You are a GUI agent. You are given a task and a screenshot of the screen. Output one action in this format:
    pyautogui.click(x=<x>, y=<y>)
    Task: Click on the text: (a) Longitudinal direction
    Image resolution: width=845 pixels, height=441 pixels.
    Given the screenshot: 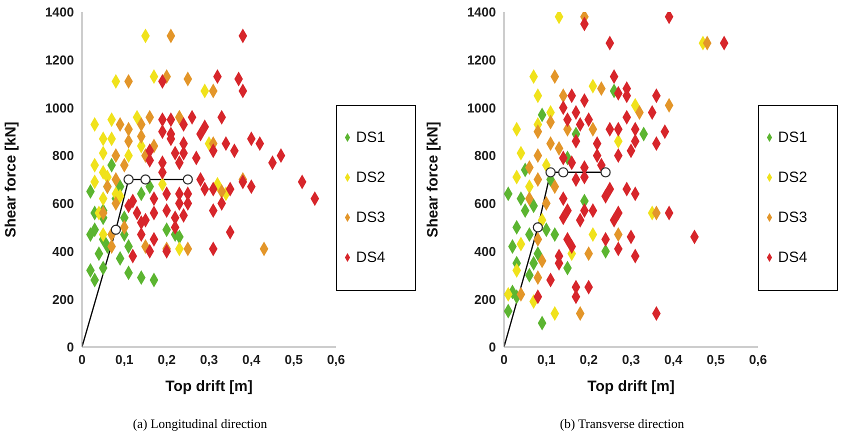 What is the action you would take?
    pyautogui.click(x=200, y=424)
    